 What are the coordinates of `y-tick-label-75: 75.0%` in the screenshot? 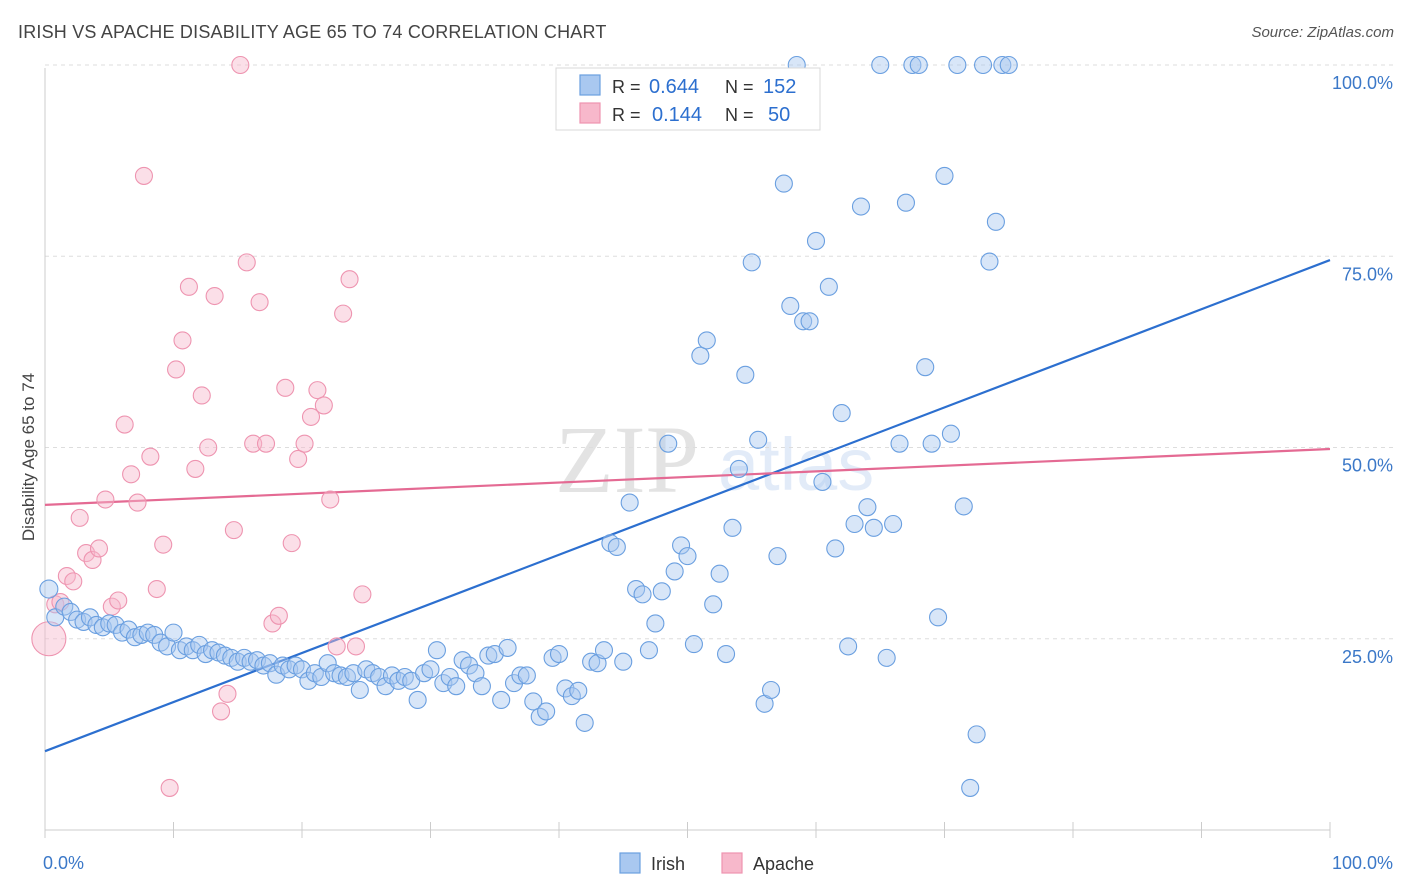 It's located at (1367, 274).